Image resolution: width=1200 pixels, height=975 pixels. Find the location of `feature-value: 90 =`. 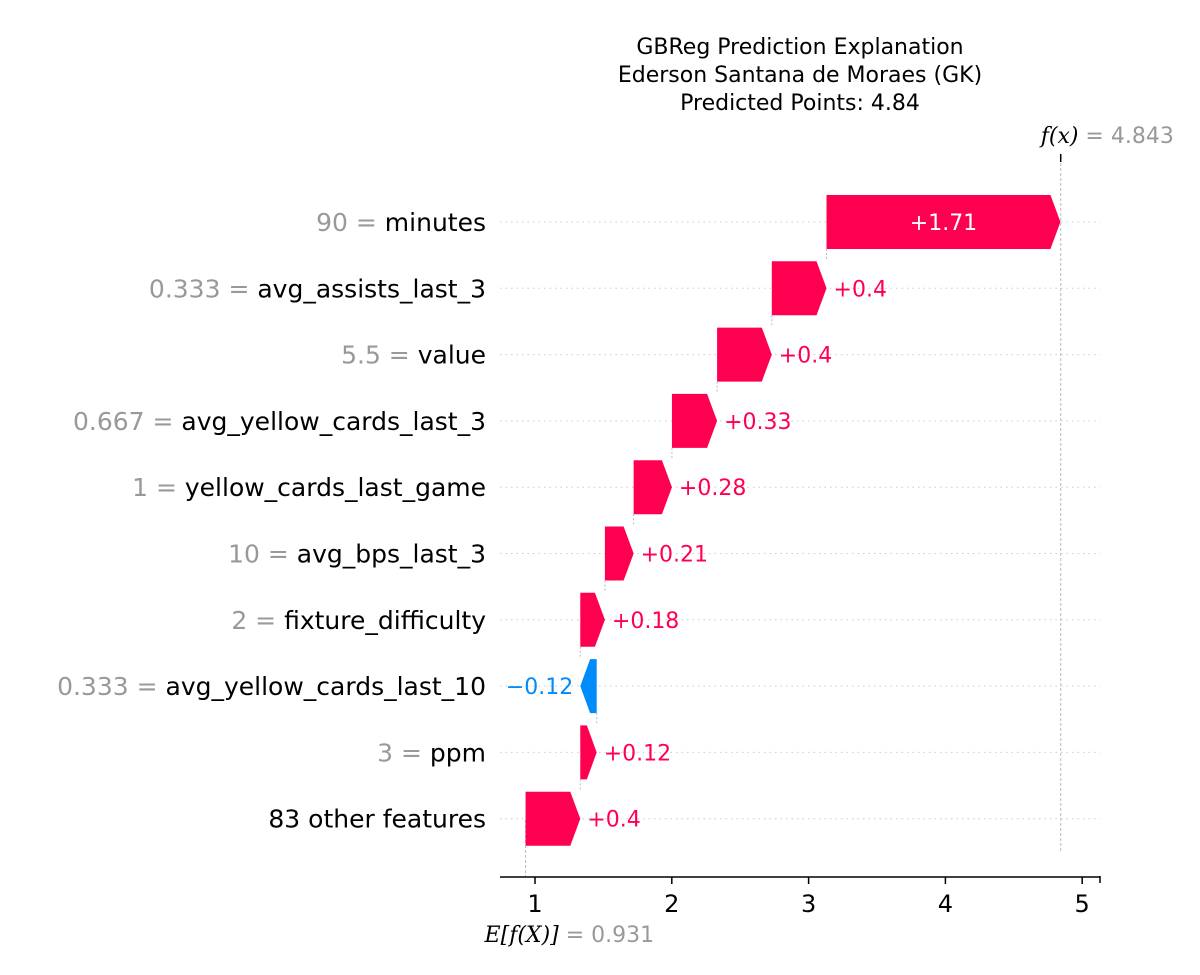

feature-value: 90 = is located at coordinates (350, 222).